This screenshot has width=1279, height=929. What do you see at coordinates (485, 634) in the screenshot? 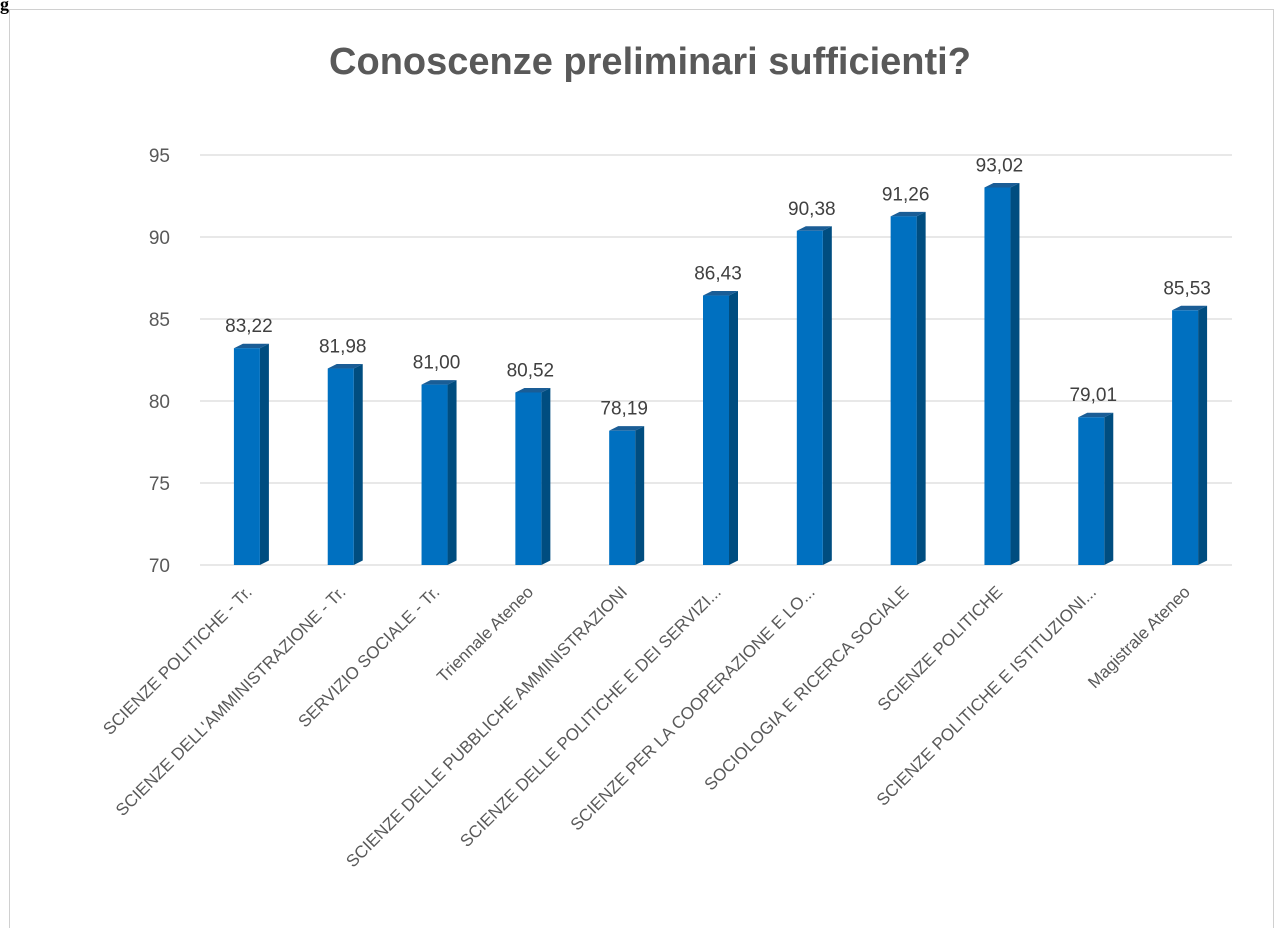
I see `x-tick-label: Triennale Ateneo` at bounding box center [485, 634].